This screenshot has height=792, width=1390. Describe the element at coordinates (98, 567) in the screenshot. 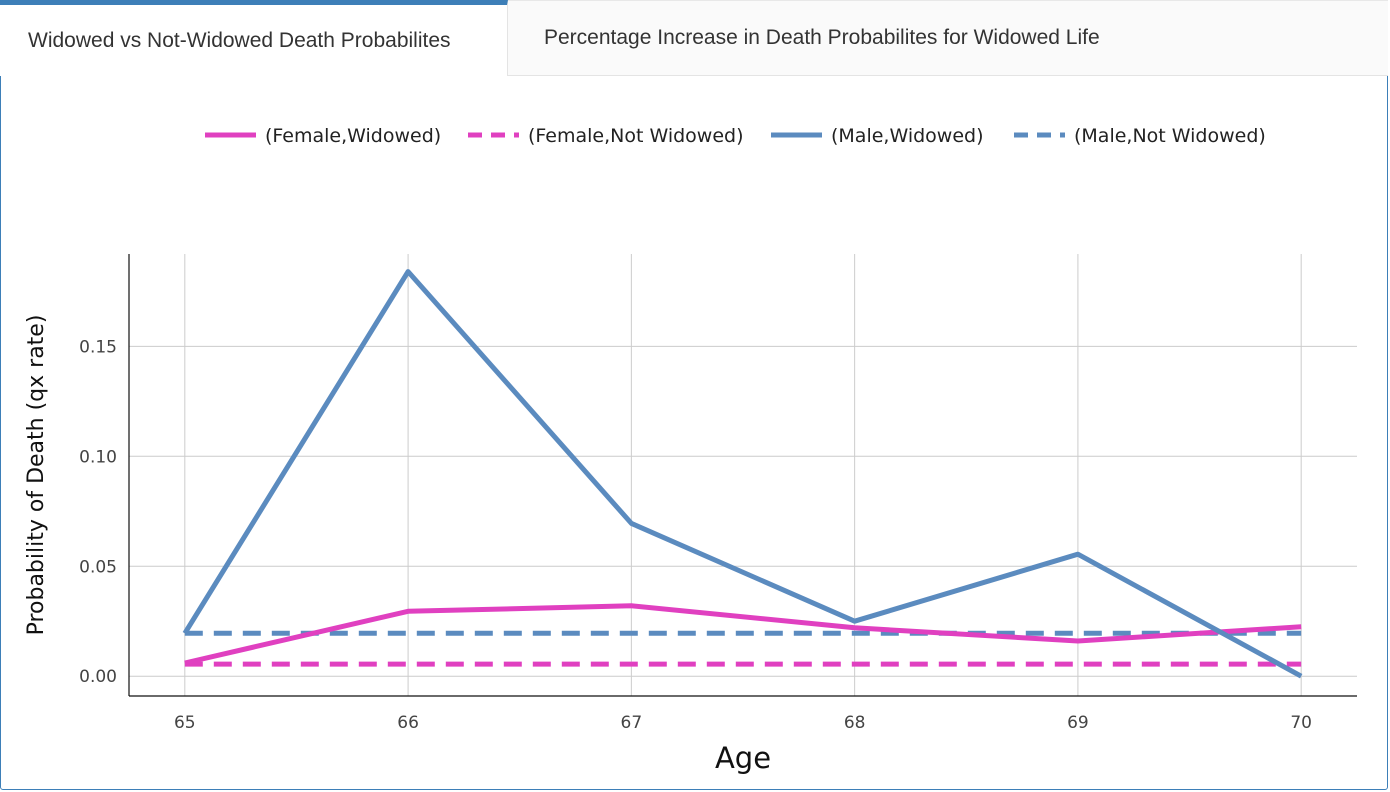

I see `y-tick-label: 0.05` at that location.